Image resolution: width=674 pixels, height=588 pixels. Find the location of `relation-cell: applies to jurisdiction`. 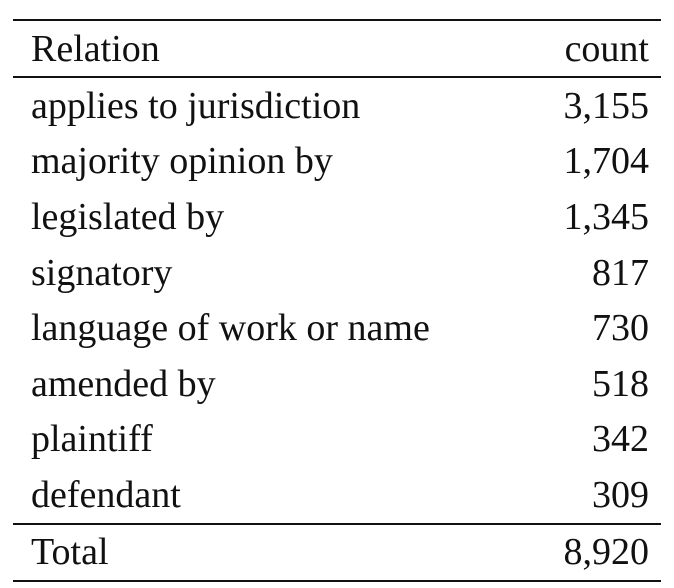

relation-cell: applies to jurisdiction is located at coordinates (196, 105).